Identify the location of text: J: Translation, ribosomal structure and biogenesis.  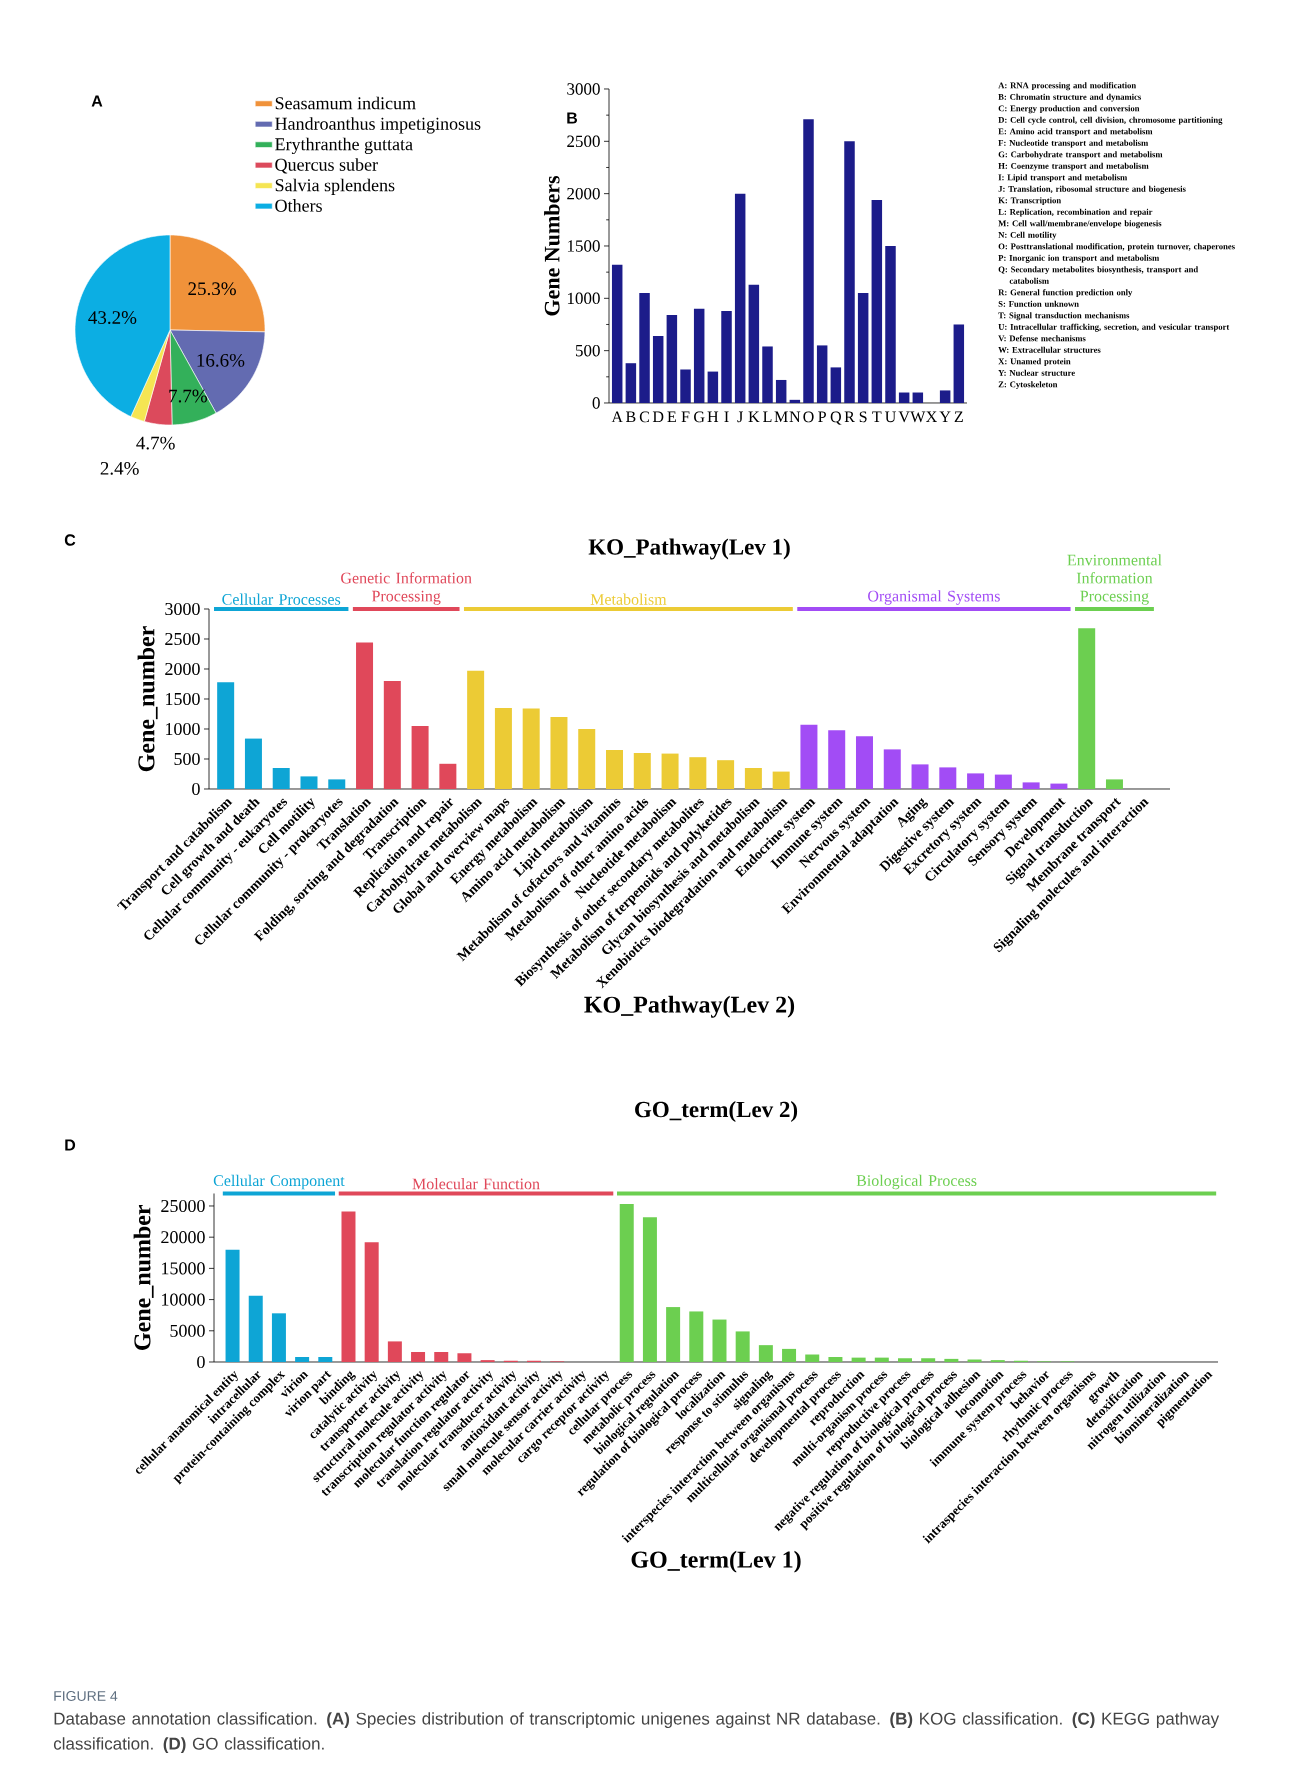
(1092, 189).